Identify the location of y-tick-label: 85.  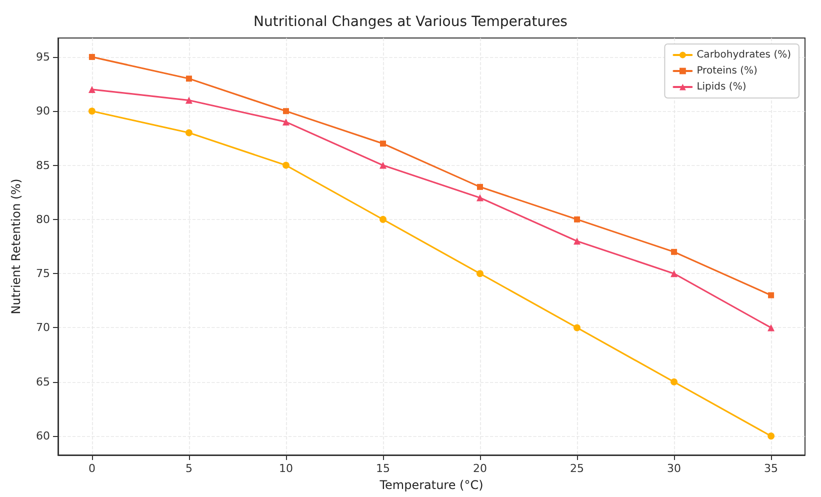
(43, 165).